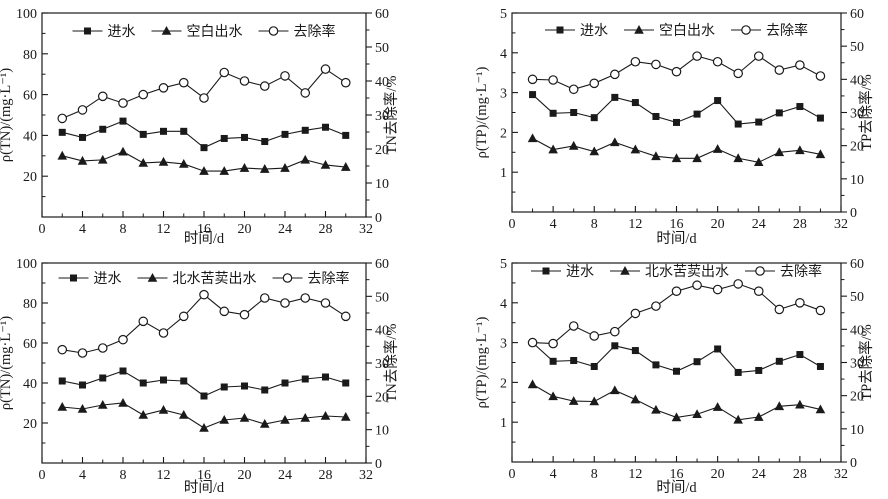  I want to click on legend-marker-blank-effluent, so click(166, 30).